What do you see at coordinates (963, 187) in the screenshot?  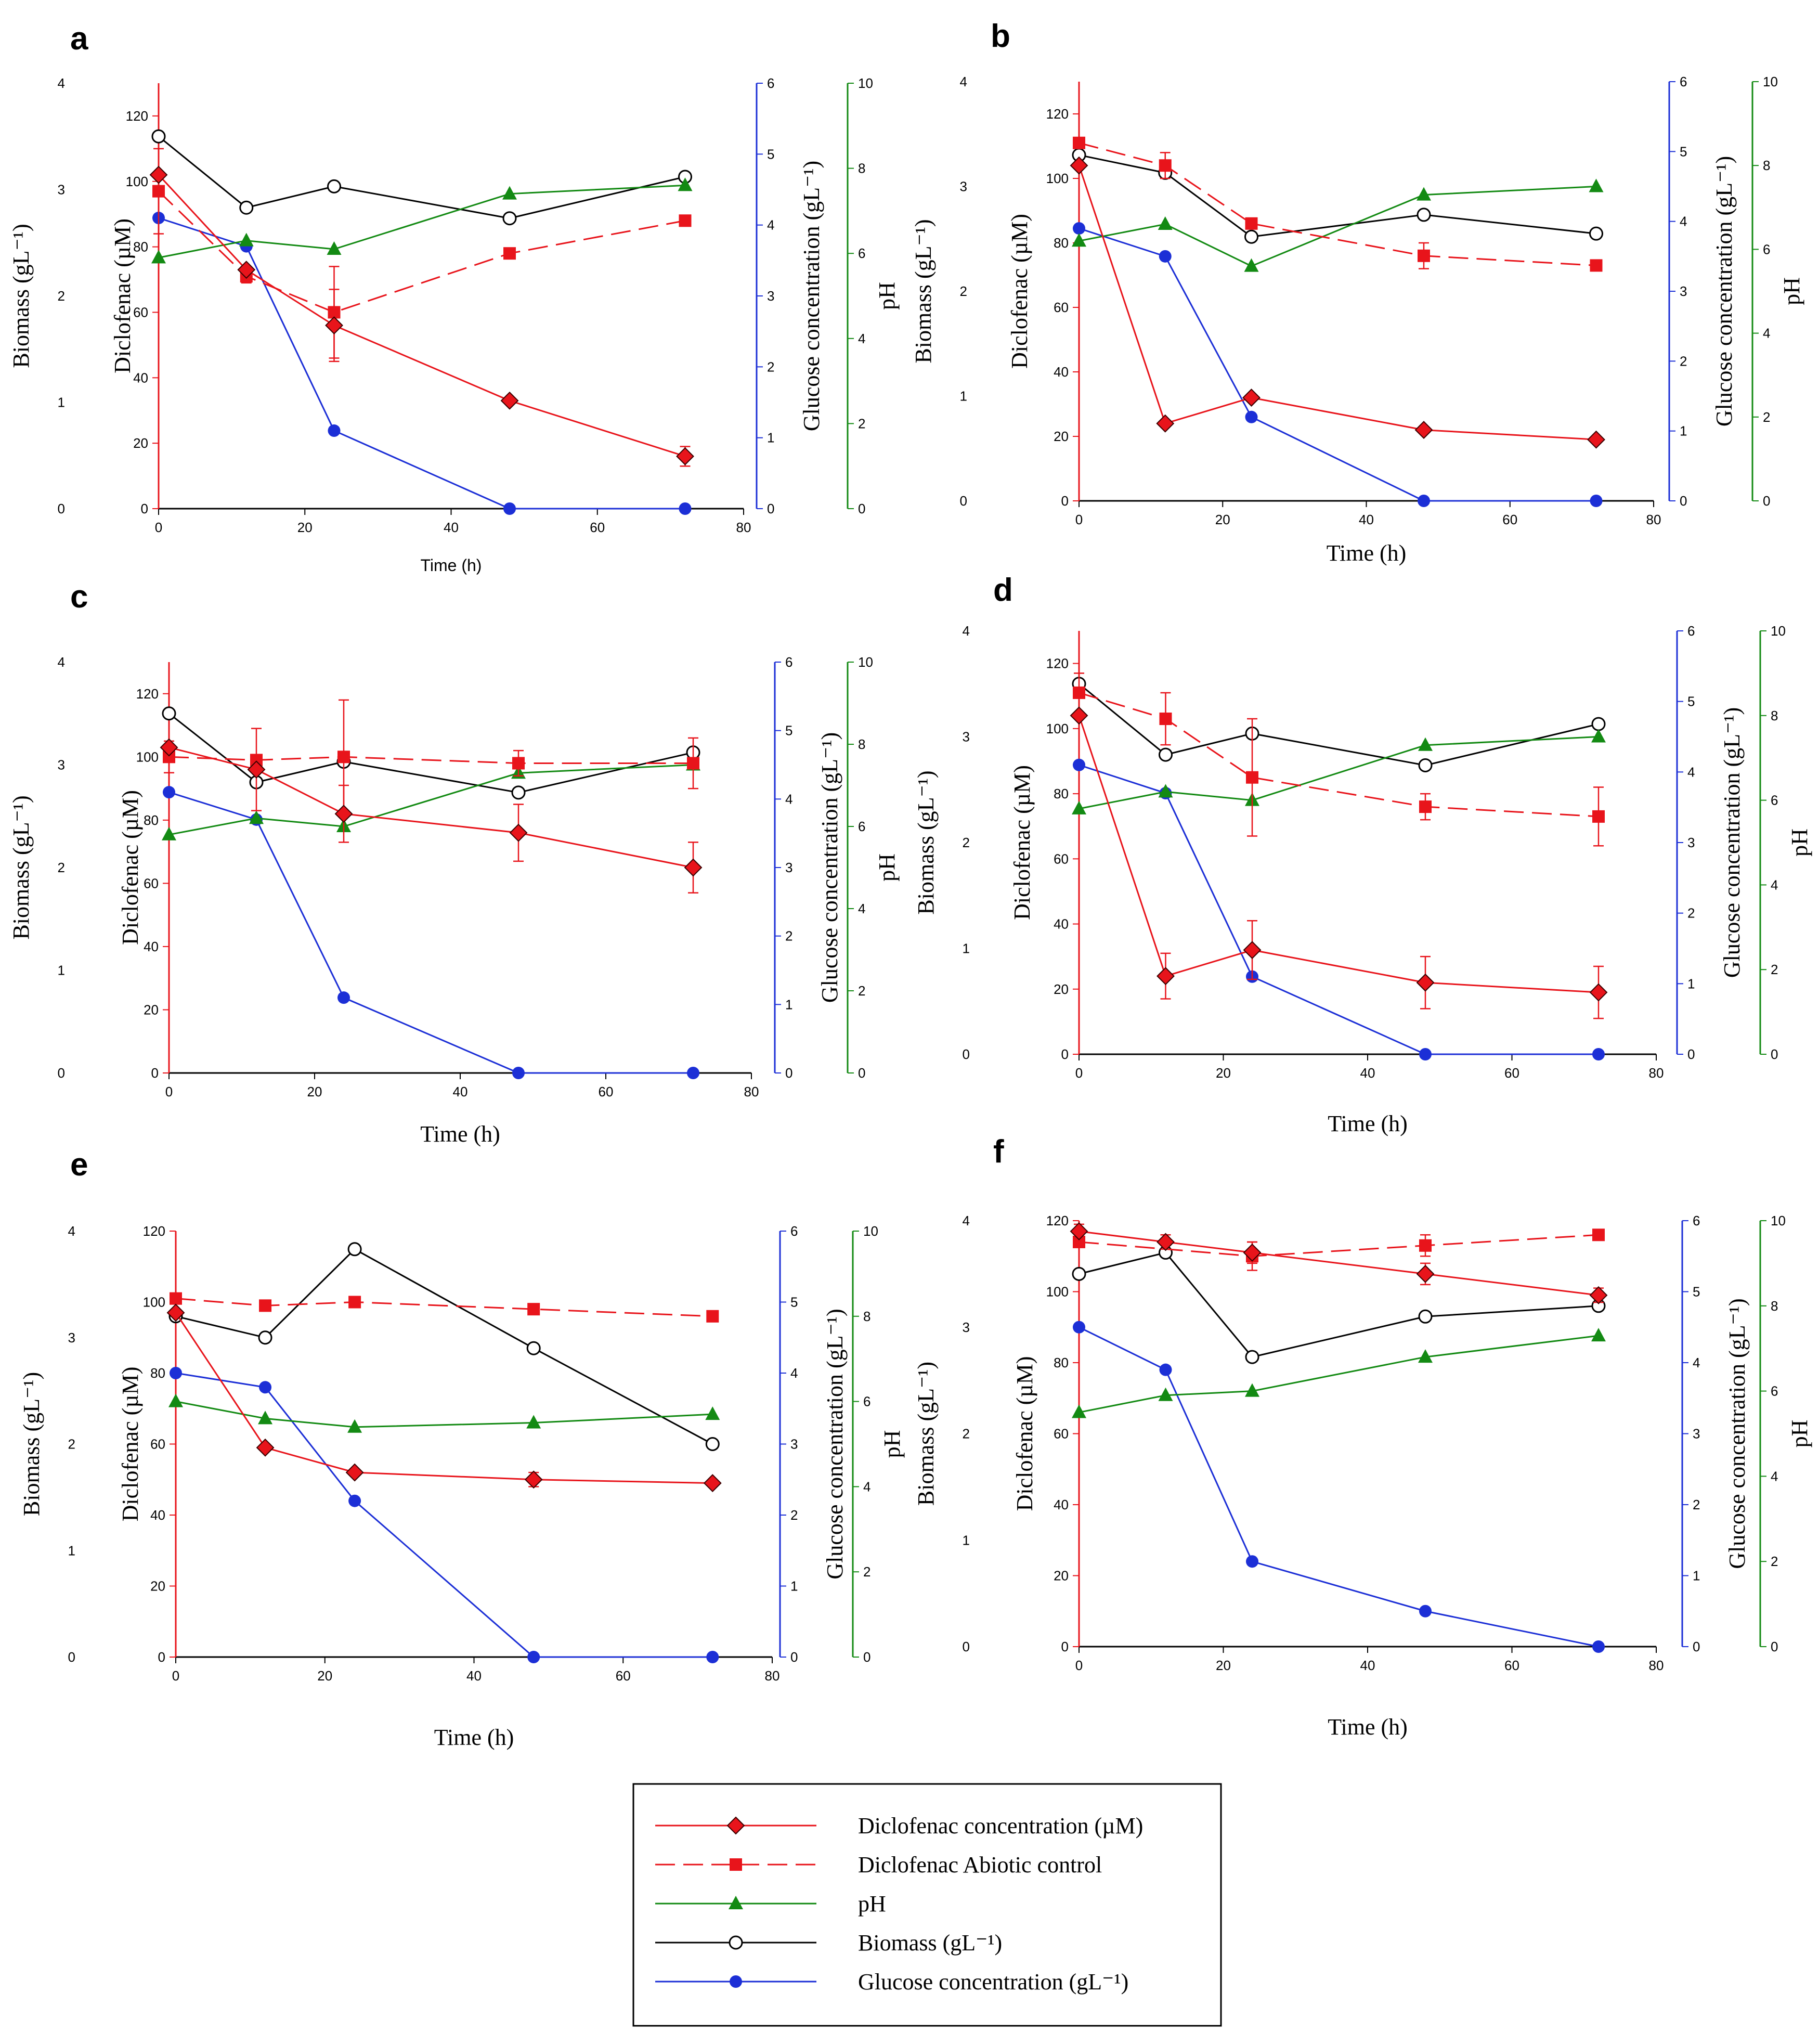 I see `biomass-tick-label: 3` at bounding box center [963, 187].